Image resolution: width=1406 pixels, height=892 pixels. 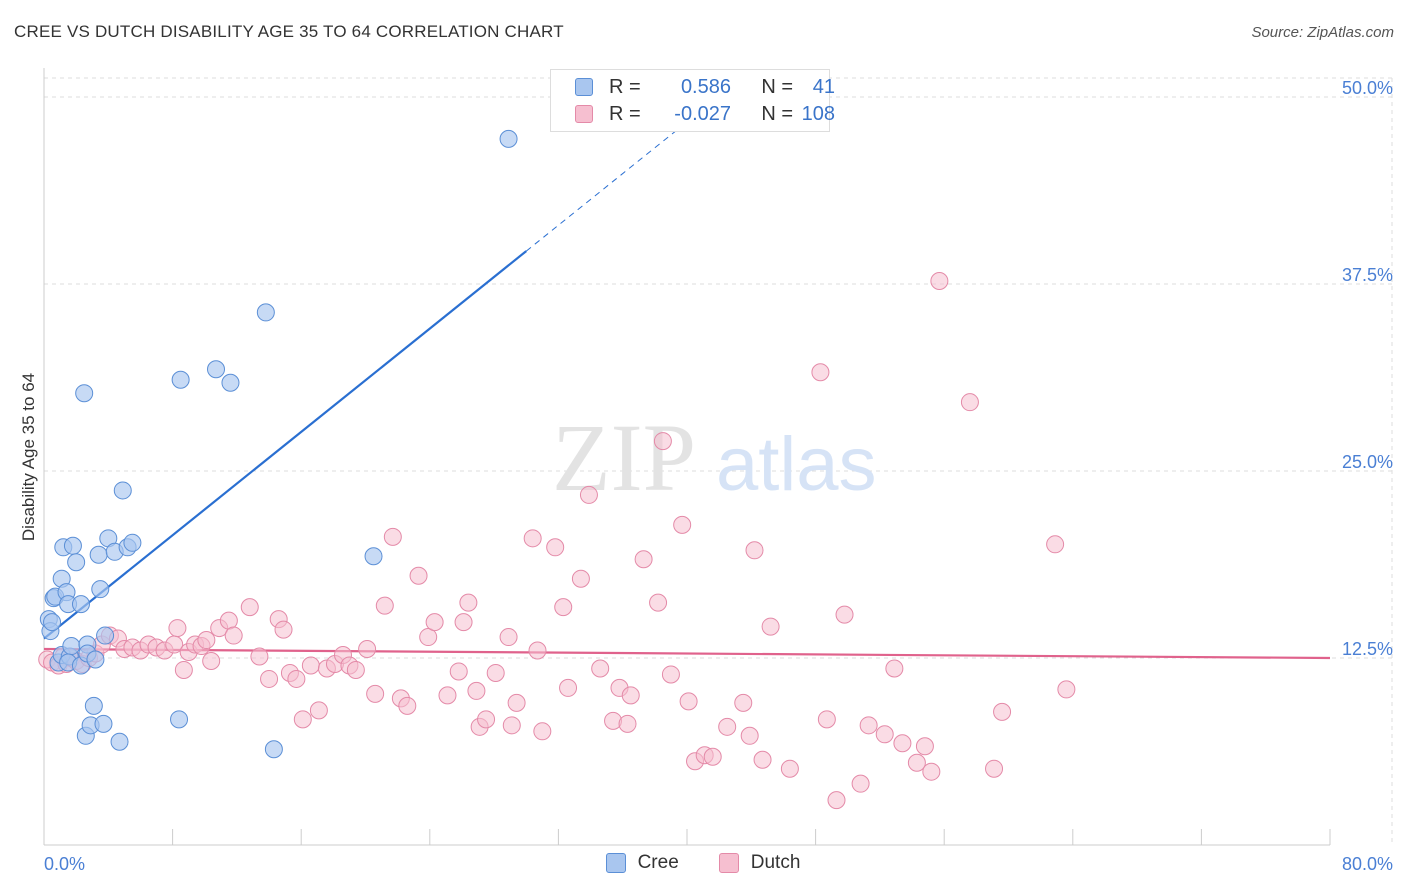 What do you see at coordinates (658, 862) in the screenshot?
I see `legend-label-cree: Cree` at bounding box center [658, 862].